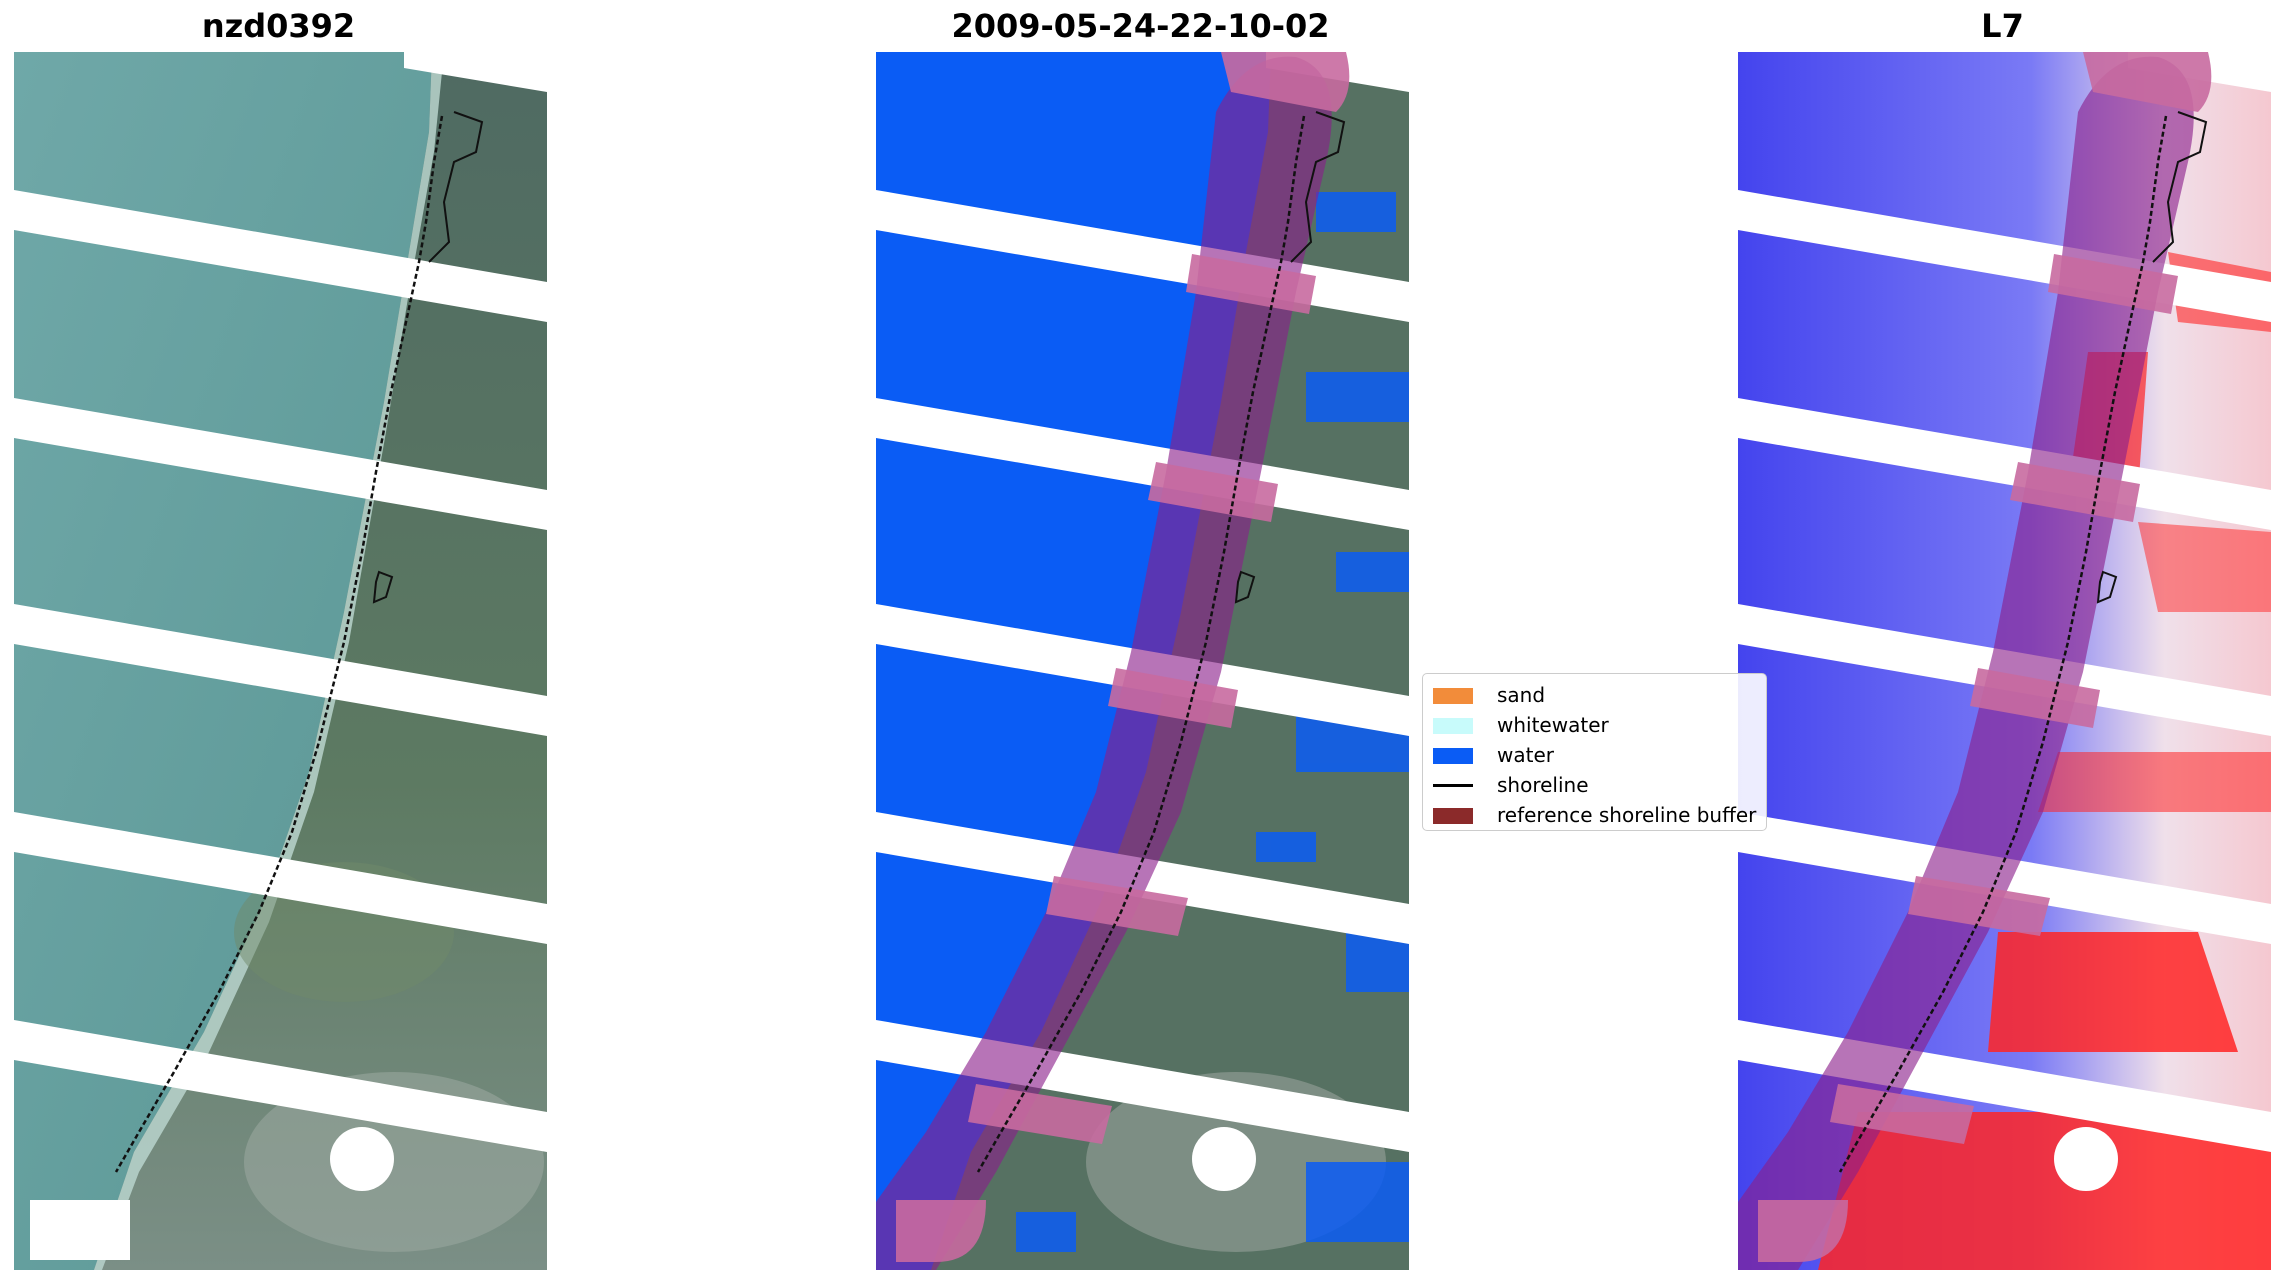 The width and height of the screenshot is (2278, 1283). Describe the element at coordinates (1453, 816) in the screenshot. I see `legend-swatch-reference-buffer` at that location.